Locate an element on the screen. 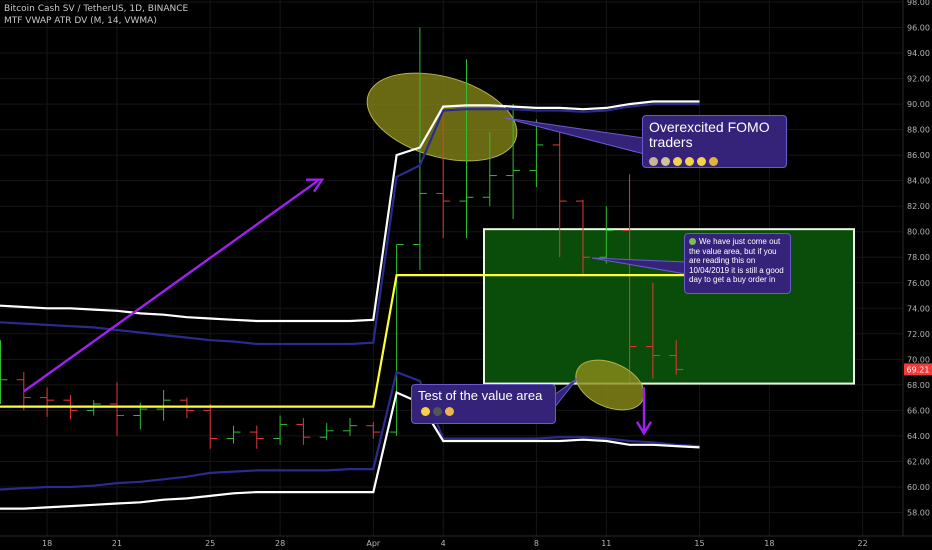  price-tick-label: 94.00 is located at coordinates (918, 53).